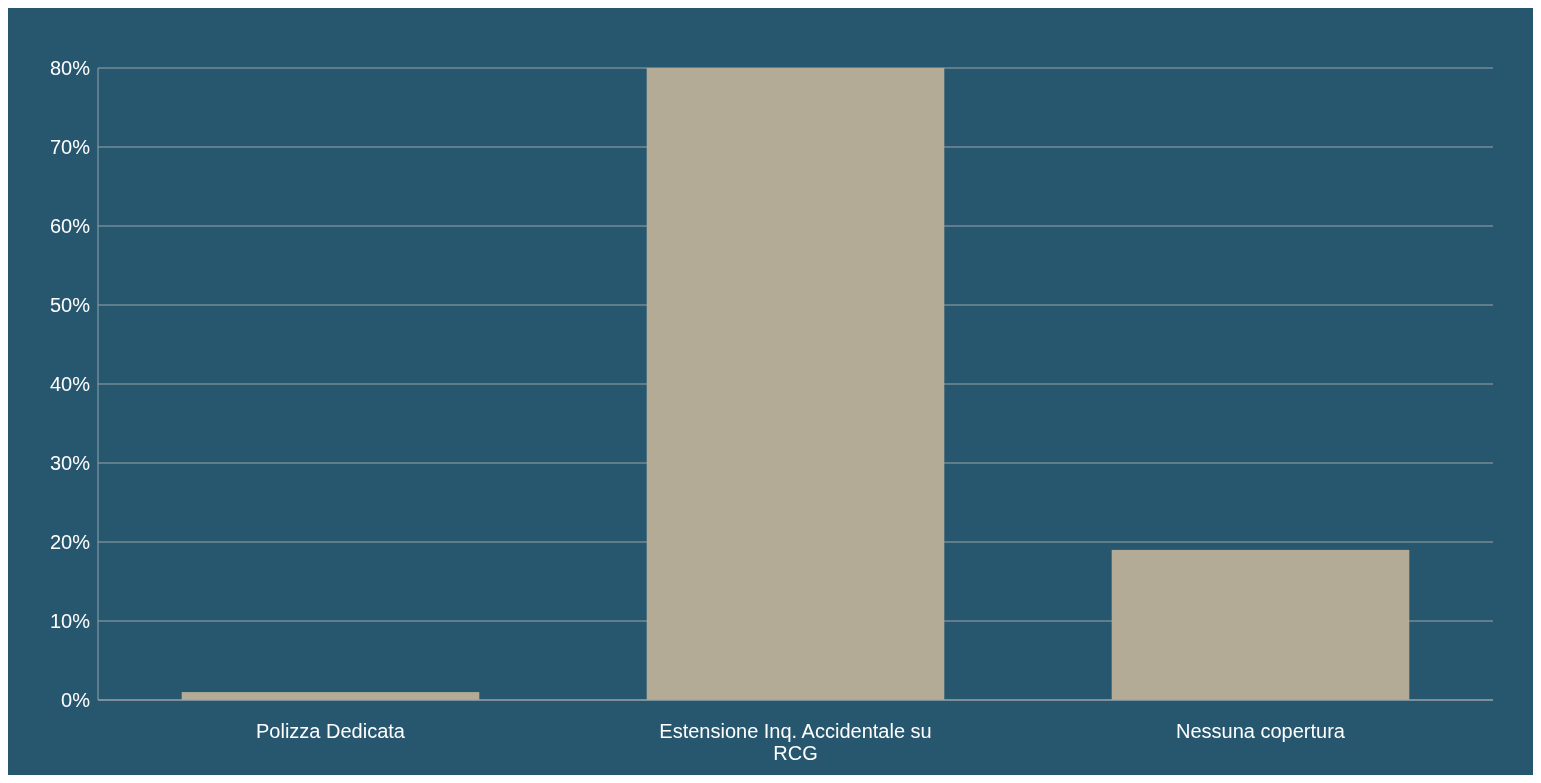 The image size is (1541, 783). What do you see at coordinates (795, 742) in the screenshot?
I see `x-tick-label: Estensione Inq. Accidentale su RCG` at bounding box center [795, 742].